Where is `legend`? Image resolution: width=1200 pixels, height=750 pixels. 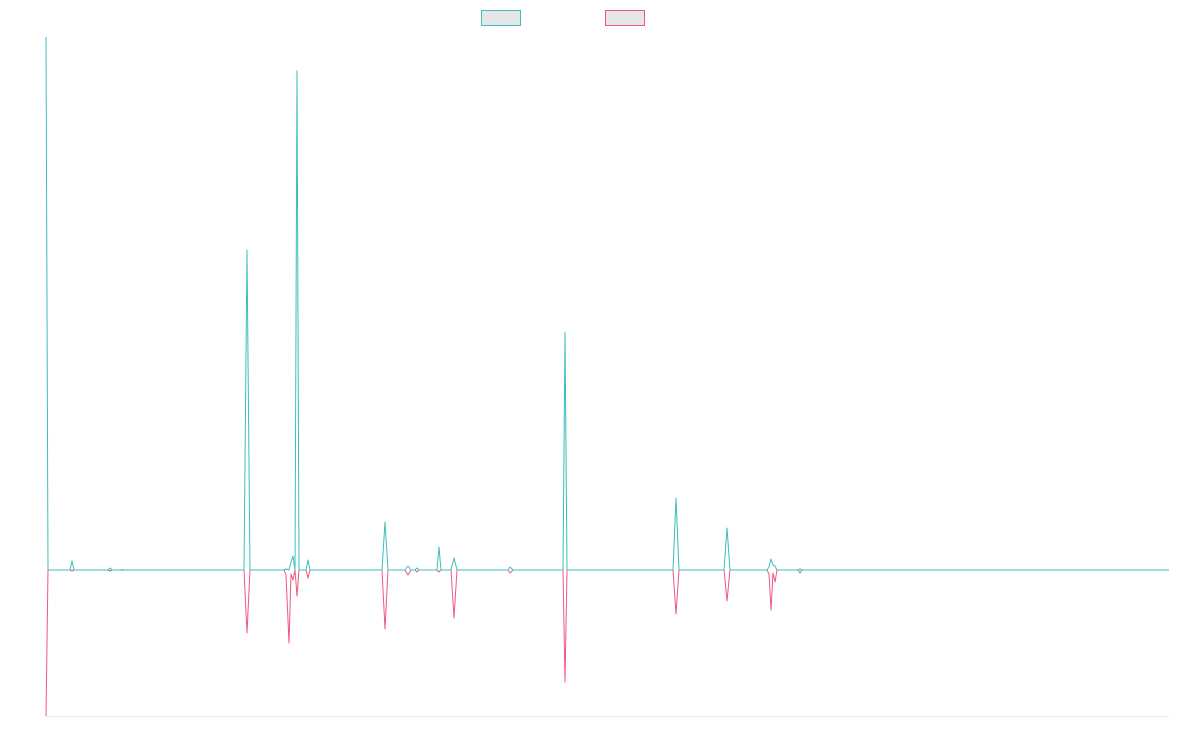
legend is located at coordinates (563, 18).